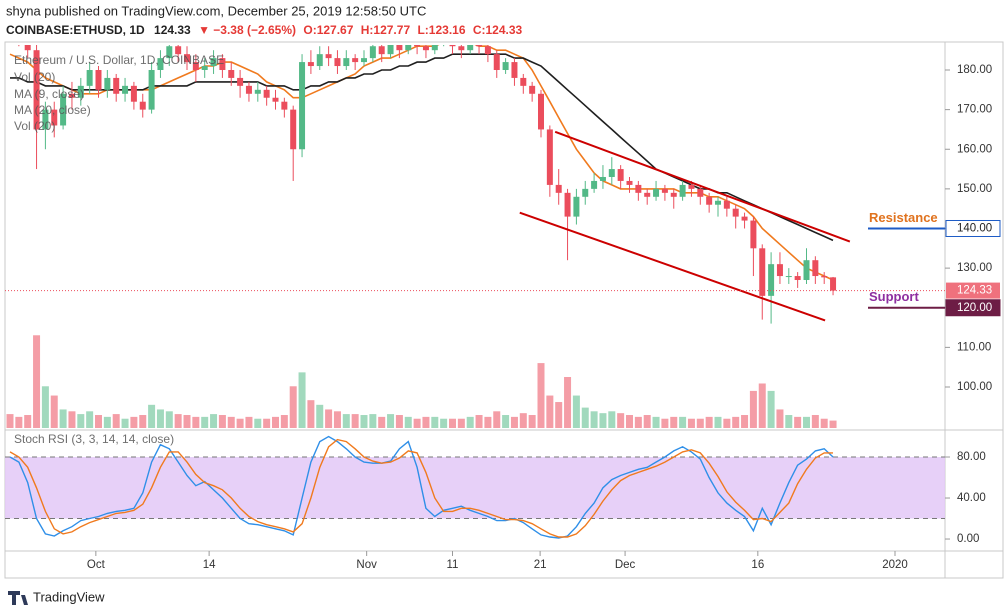 This screenshot has height=615, width=1008. What do you see at coordinates (974, 70) in the screenshot?
I see `y-tick-label: 180.00` at bounding box center [974, 70].